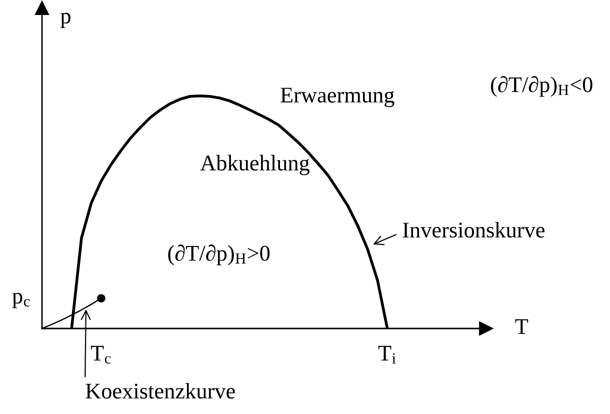 The image size is (610, 414). What do you see at coordinates (255, 165) in the screenshot?
I see `annotation: Abkuehlung` at bounding box center [255, 165].